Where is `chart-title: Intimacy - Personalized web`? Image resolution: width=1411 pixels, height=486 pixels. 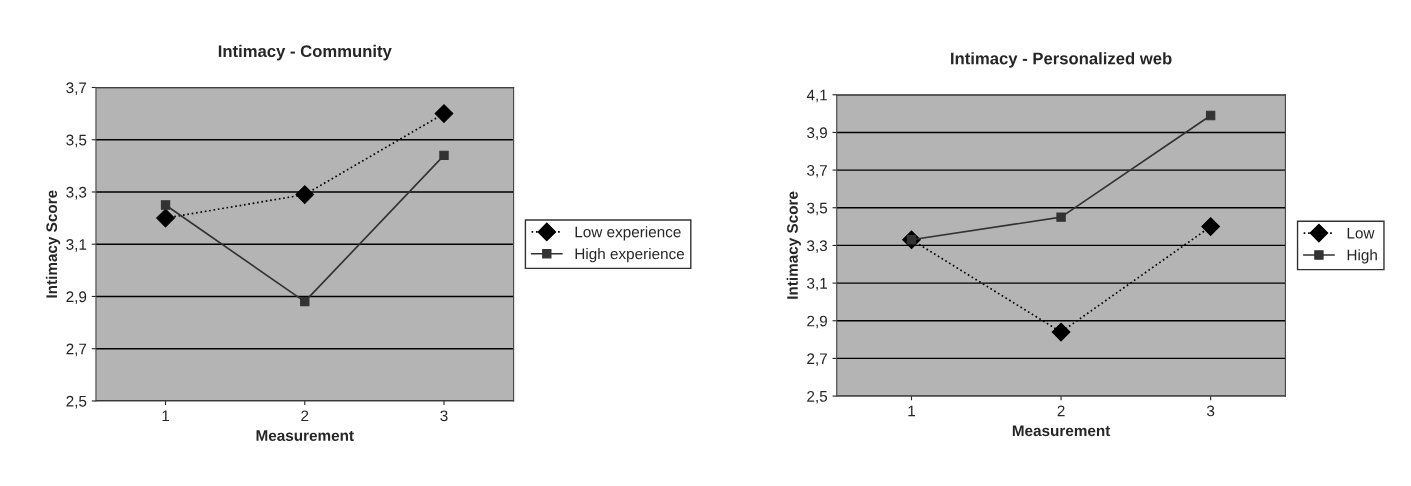 chart-title: Intimacy - Personalized web is located at coordinates (1061, 60).